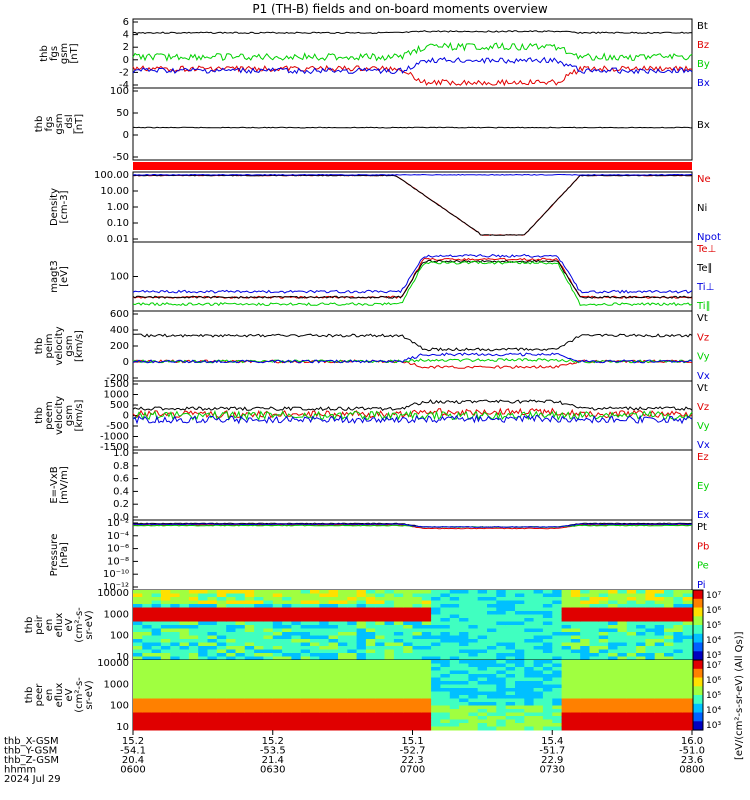 The image size is (750, 800). What do you see at coordinates (412, 346) in the screenshot?
I see `panel-frame` at bounding box center [412, 346].